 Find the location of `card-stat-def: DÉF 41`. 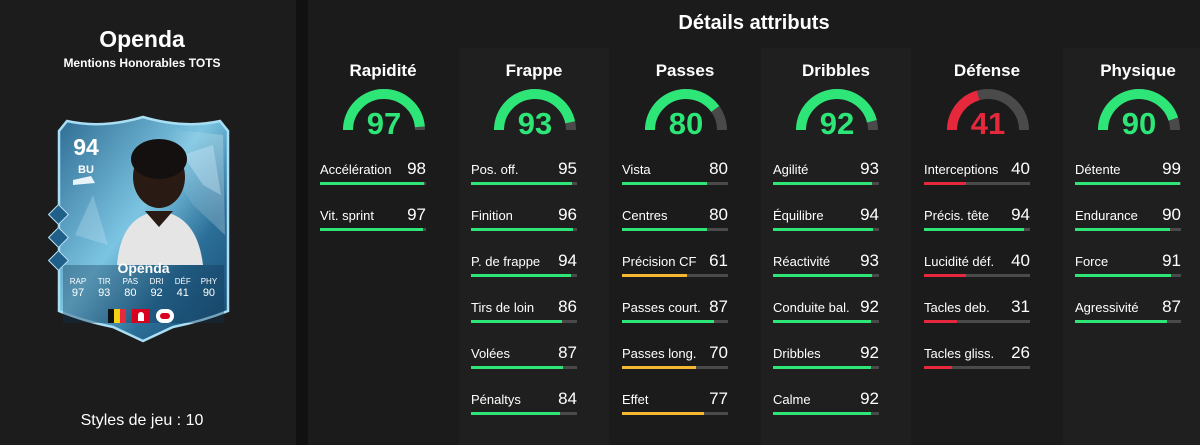

card-stat-def: DÉF 41 is located at coordinates (182, 288).